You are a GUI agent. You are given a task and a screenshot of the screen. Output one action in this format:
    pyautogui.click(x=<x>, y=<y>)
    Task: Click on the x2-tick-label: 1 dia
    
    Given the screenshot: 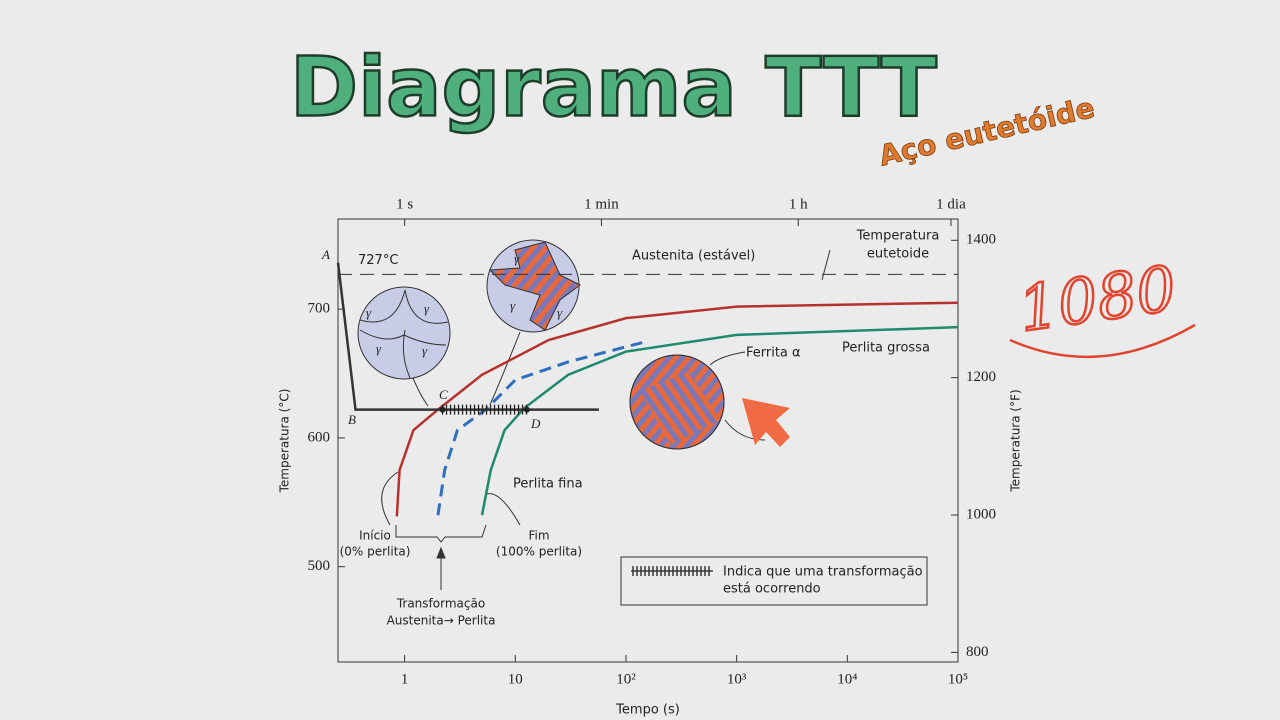 What is the action you would take?
    pyautogui.click(x=951, y=204)
    